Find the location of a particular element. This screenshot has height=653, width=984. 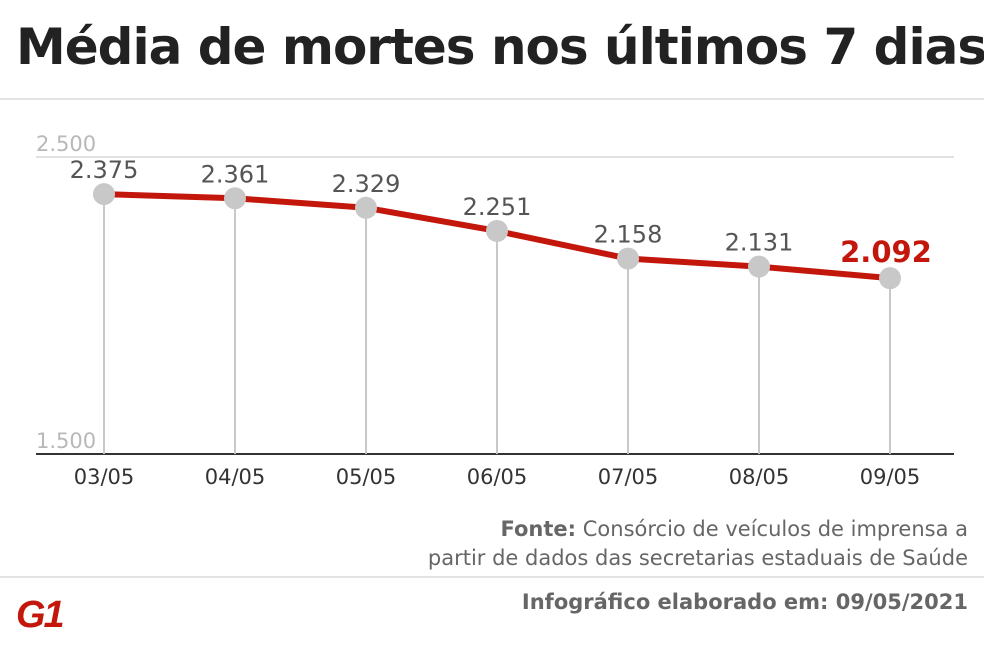

chart-title: Média de mortes nos últimos 7 dias is located at coordinates (500, 47).